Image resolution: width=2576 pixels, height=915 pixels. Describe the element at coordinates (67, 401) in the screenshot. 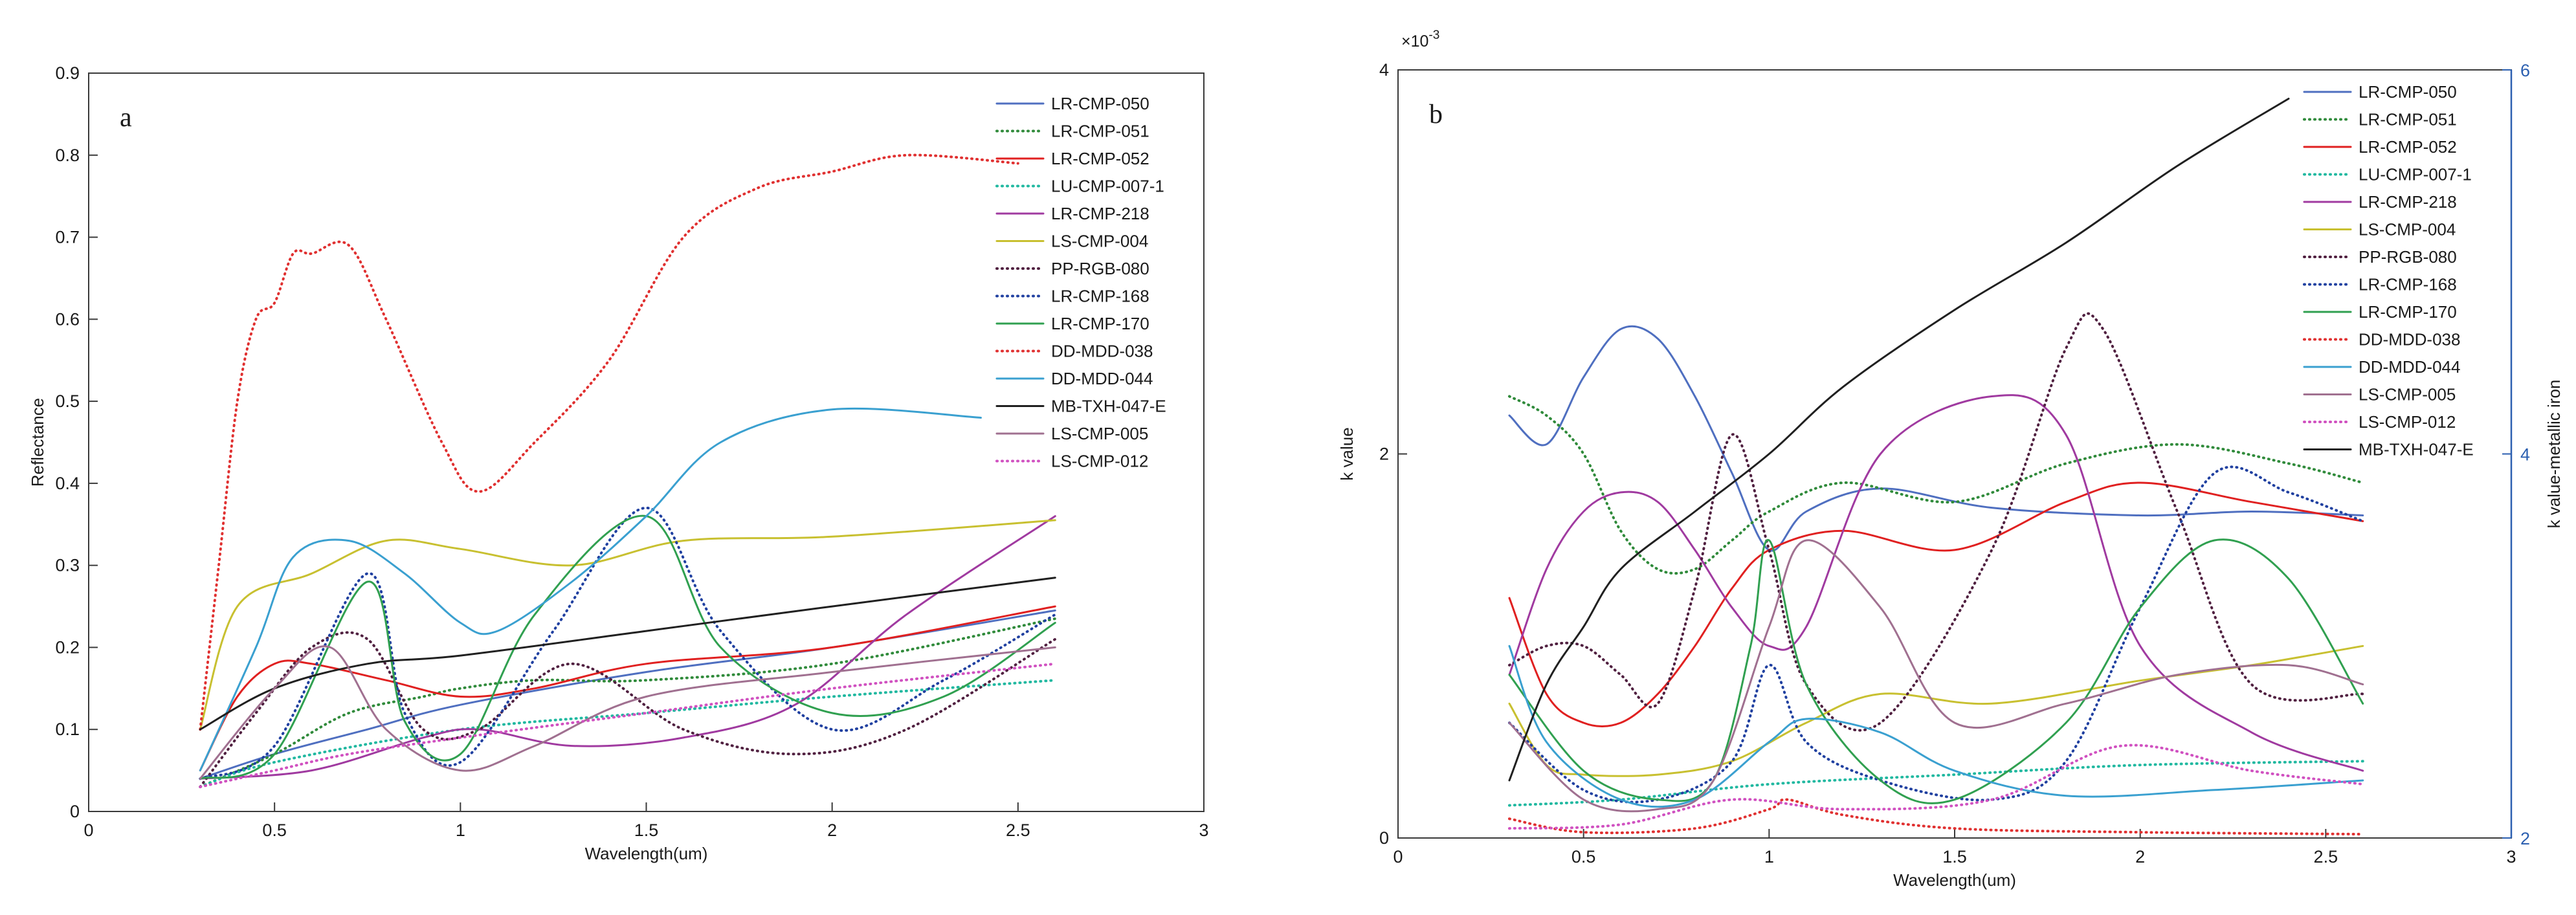

I see `y-tick-label: 0.5` at that location.